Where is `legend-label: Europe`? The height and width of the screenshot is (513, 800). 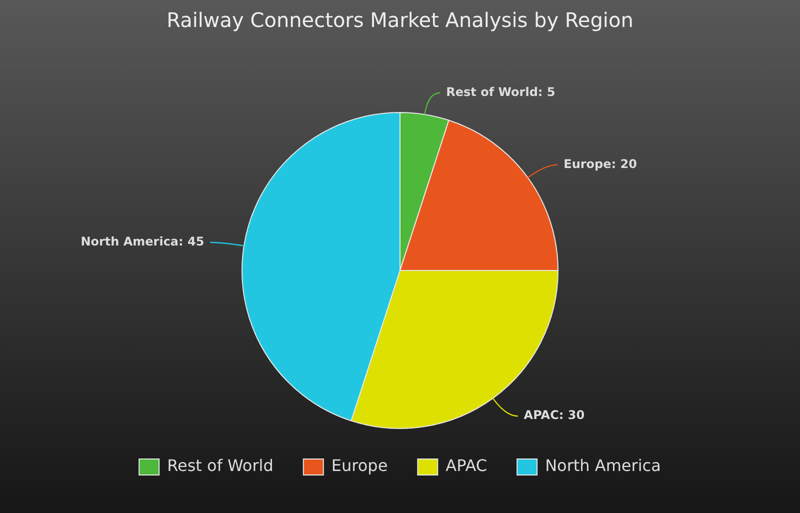 legend-label: Europe is located at coordinates (359, 466).